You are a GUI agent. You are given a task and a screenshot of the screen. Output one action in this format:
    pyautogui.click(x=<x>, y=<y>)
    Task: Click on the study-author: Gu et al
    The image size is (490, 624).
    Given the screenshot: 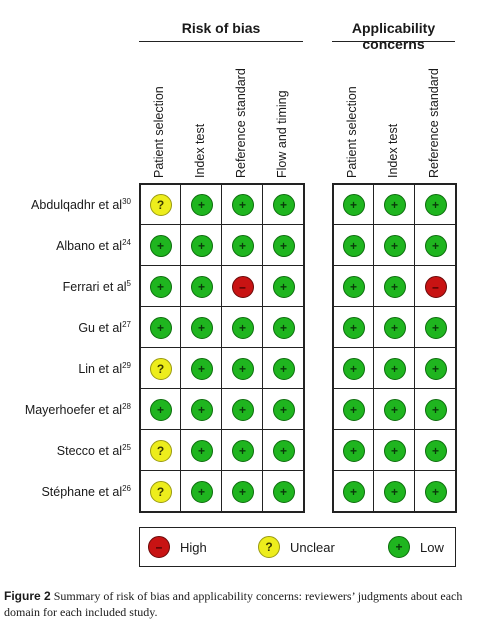 What is the action you would take?
    pyautogui.click(x=100, y=327)
    